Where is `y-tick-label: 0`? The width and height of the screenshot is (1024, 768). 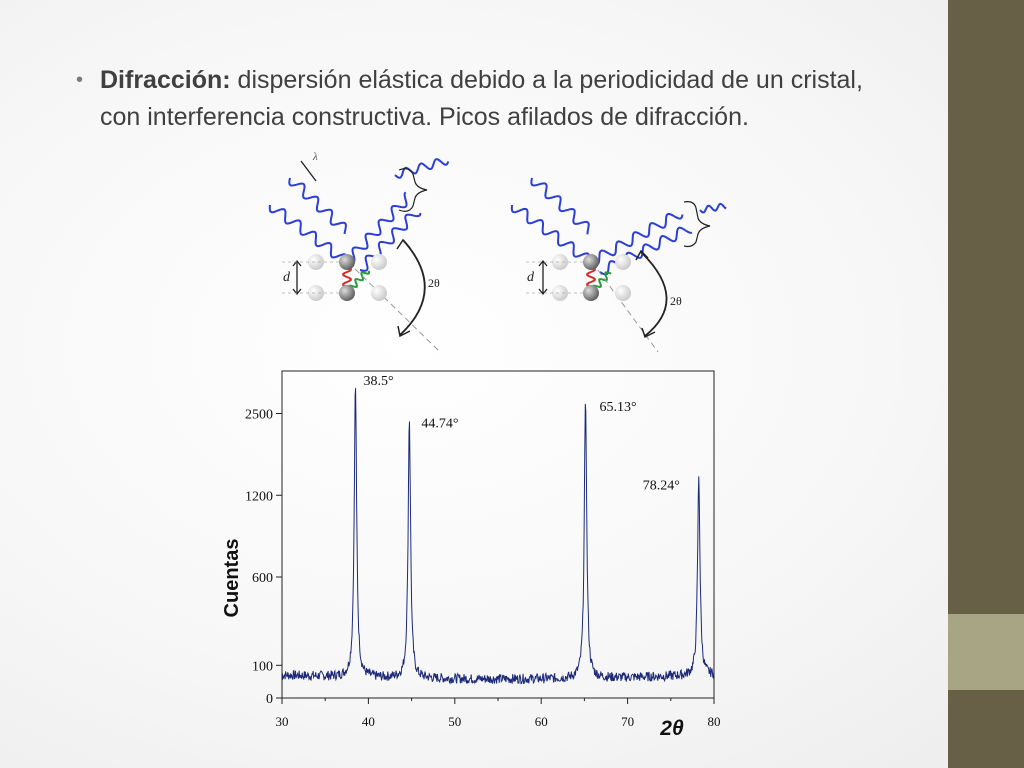 y-tick-label: 0 is located at coordinates (269, 699).